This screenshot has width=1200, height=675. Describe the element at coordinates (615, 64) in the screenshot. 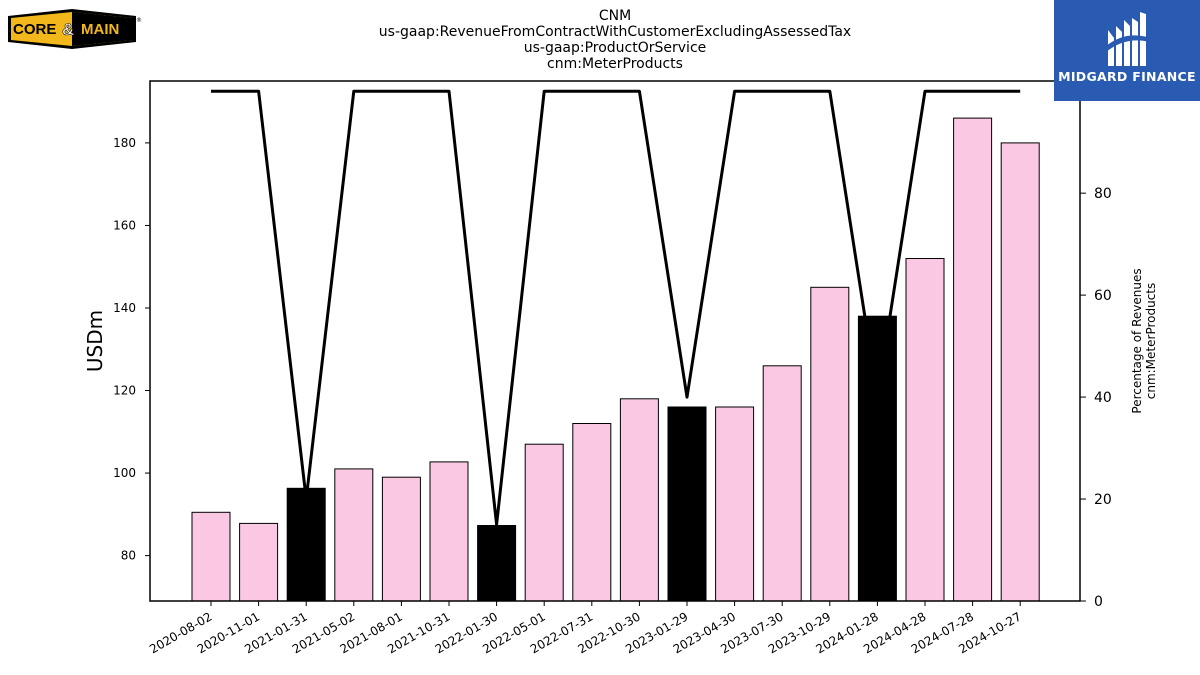

I see `chart-title-member: cnm:MeterProducts` at that location.